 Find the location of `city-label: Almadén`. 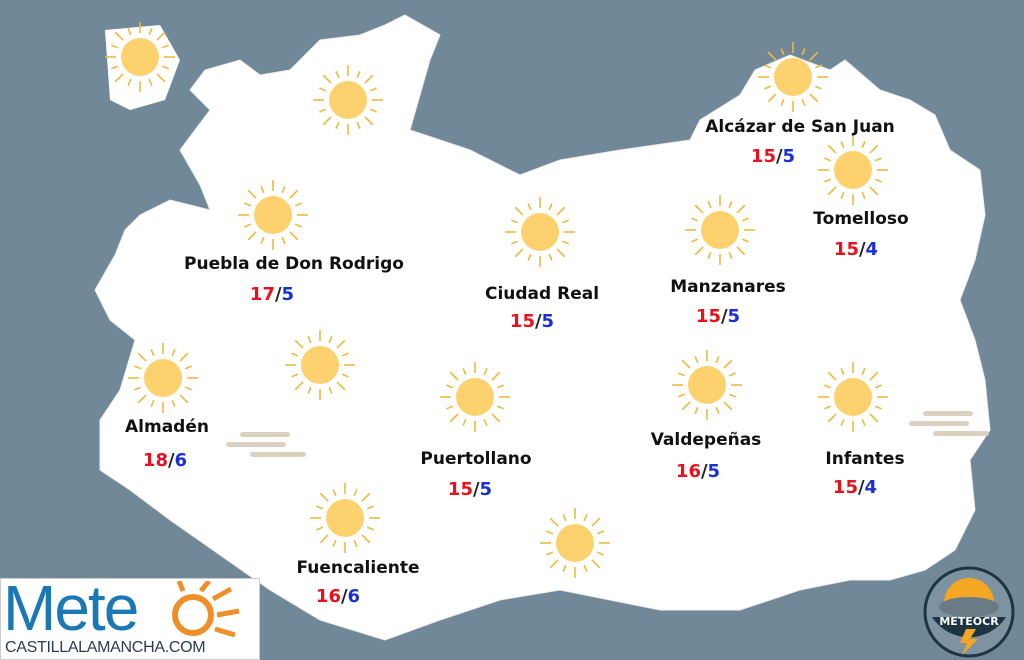

city-label: Almadén is located at coordinates (167, 427).